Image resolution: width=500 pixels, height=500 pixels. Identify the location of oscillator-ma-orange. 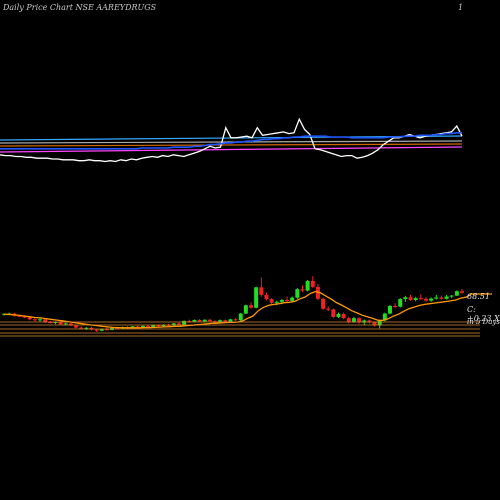
(231, 145).